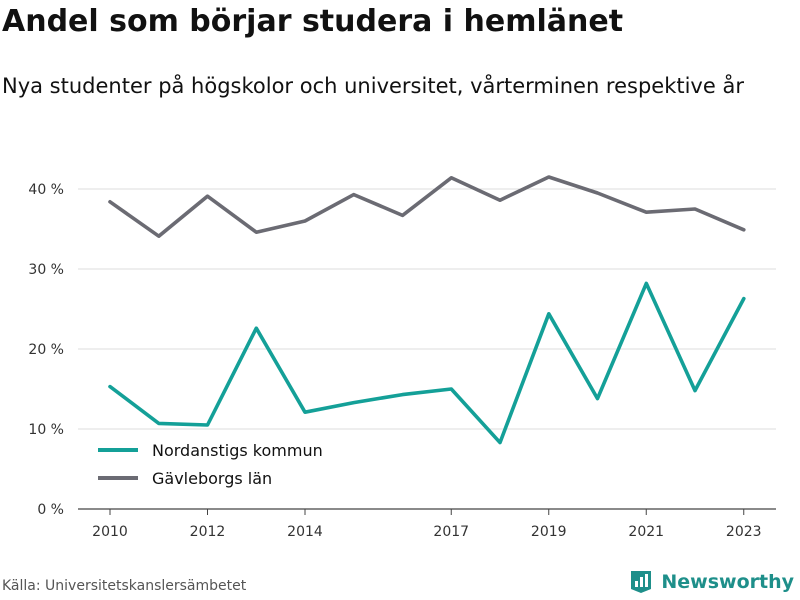  I want to click on brand-name: Newsworthy, so click(727, 582).